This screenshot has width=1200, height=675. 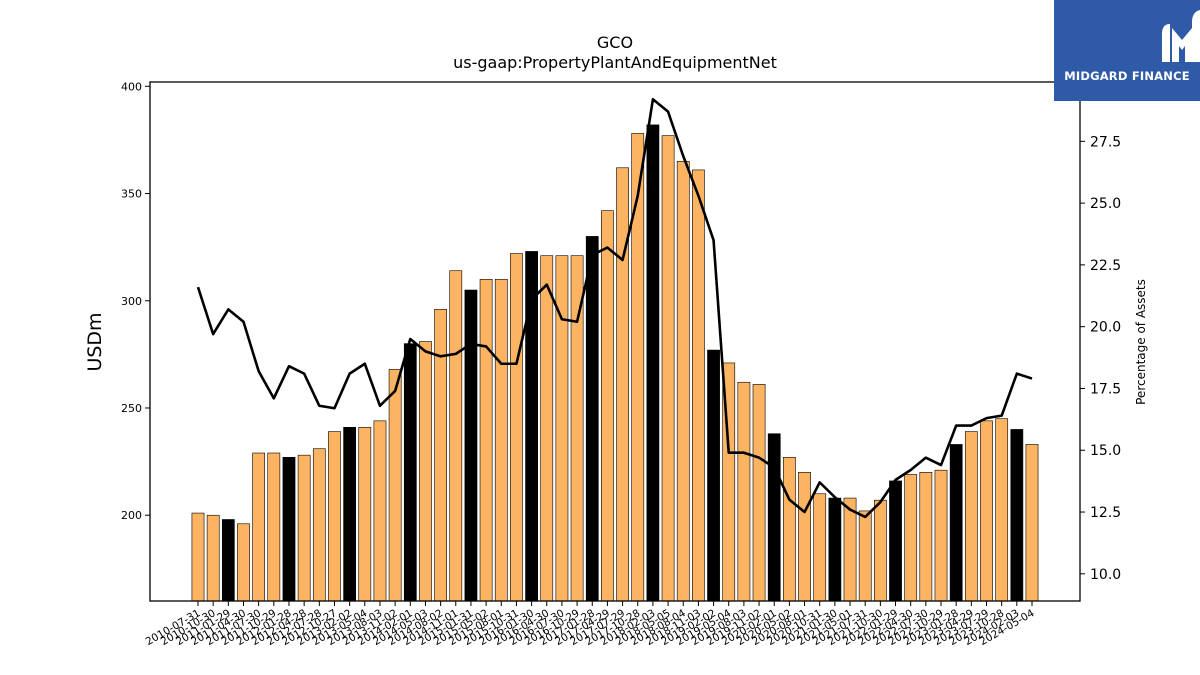 What do you see at coordinates (1105, 575) in the screenshot?
I see `y2-tick-label: 10.0` at bounding box center [1105, 575].